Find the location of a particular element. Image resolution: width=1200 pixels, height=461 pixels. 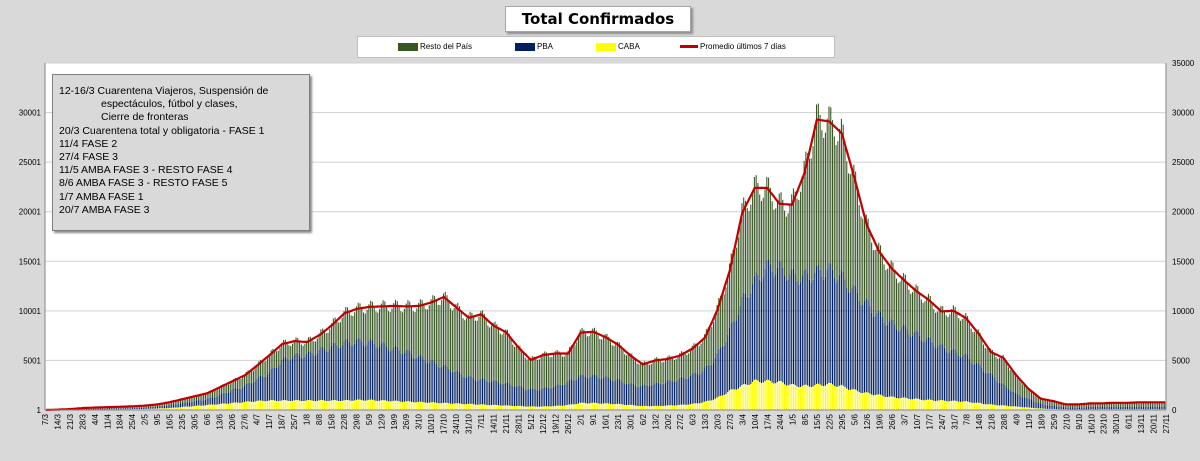

x-tick: 13/6 is located at coordinates (219, 421).